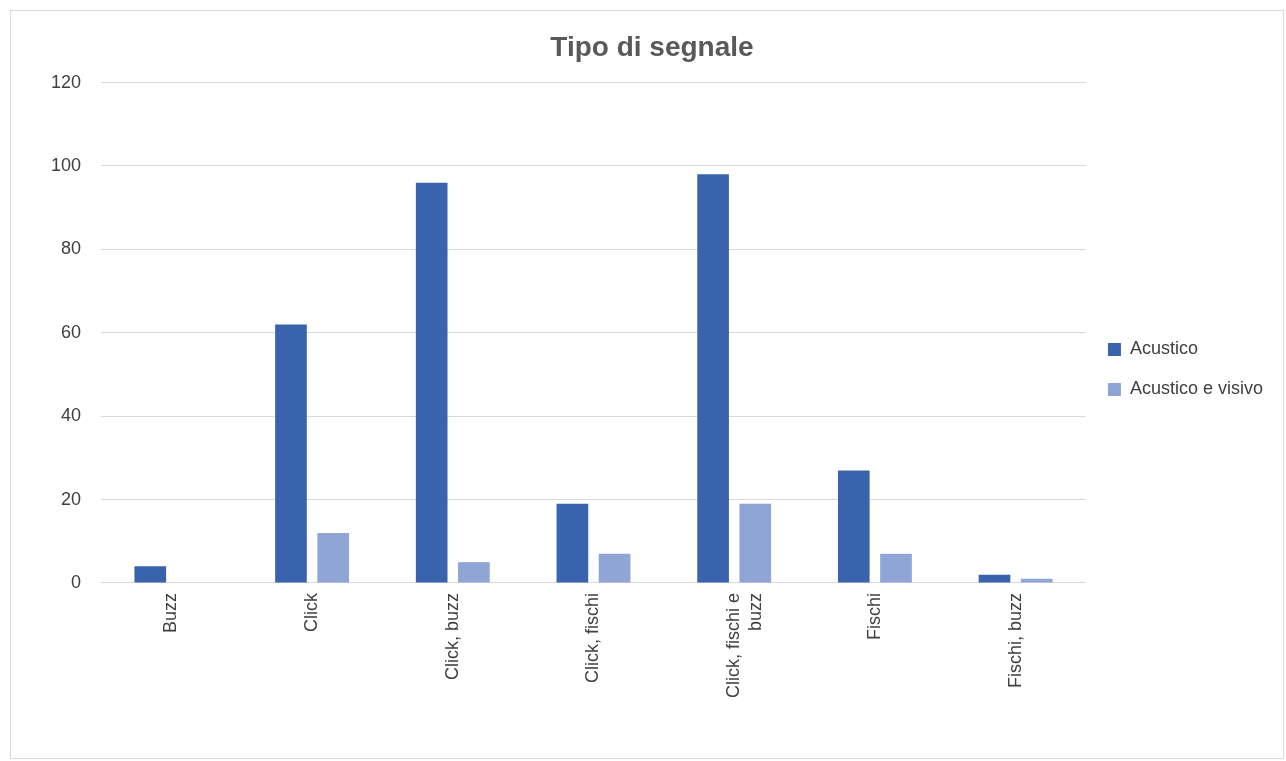 This screenshot has height=761, width=1286. Describe the element at coordinates (71, 498) in the screenshot. I see `y-tick-label: 20` at that location.